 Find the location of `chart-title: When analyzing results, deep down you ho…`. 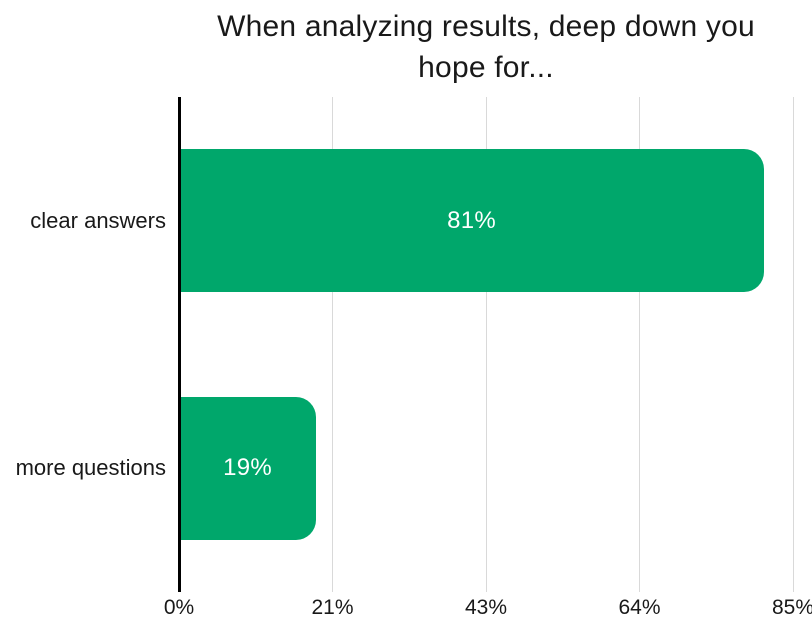

chart-title: When analyzing results, deep down you ho… is located at coordinates (486, 47).